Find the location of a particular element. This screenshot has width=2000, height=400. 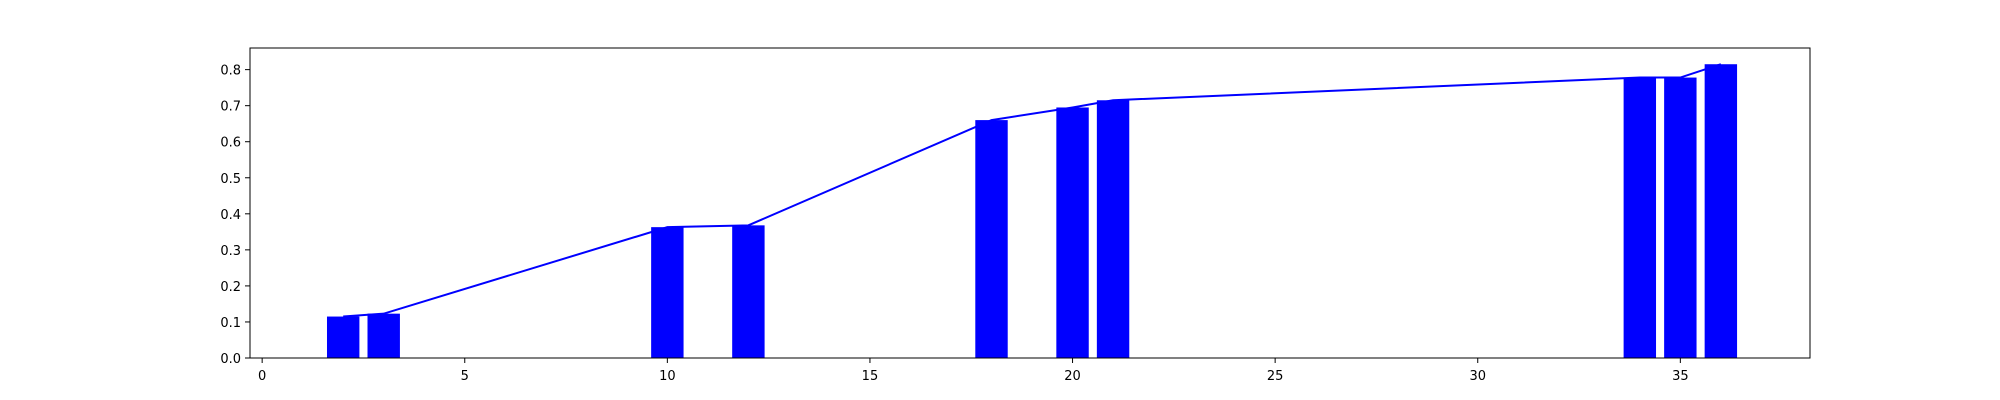

x-axis: 0 5 10 15 20 25 30 35 is located at coordinates (973, 371).